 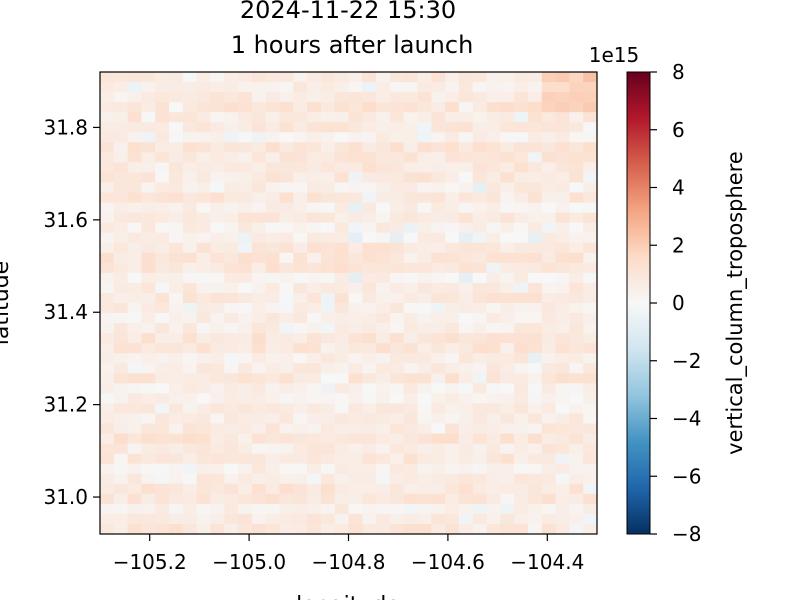 What do you see at coordinates (547, 562) in the screenshot?
I see `x-tick-label: −104.4` at bounding box center [547, 562].